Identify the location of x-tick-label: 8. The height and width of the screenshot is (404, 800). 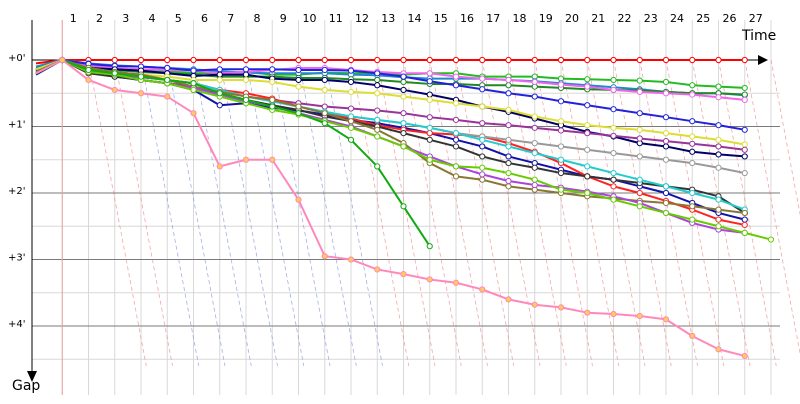
(257, 18).